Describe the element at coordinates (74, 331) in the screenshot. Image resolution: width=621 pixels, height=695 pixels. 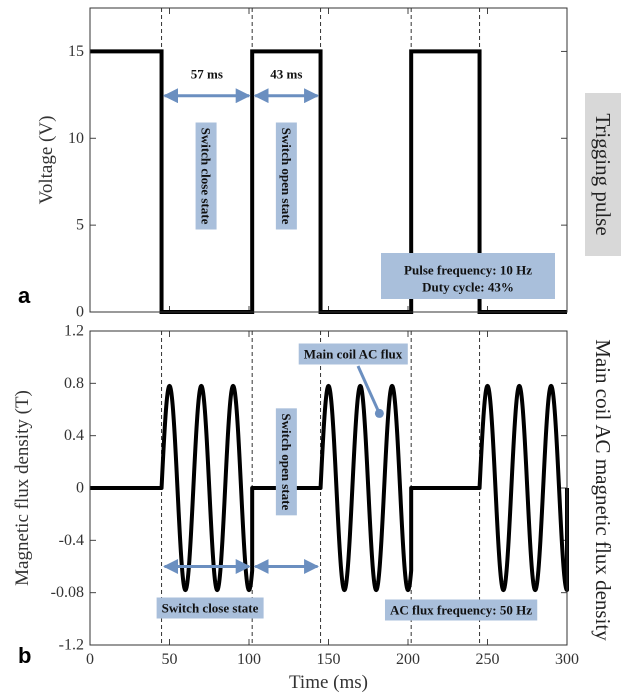
I see `ytick-label-b-6: 1.2` at that location.